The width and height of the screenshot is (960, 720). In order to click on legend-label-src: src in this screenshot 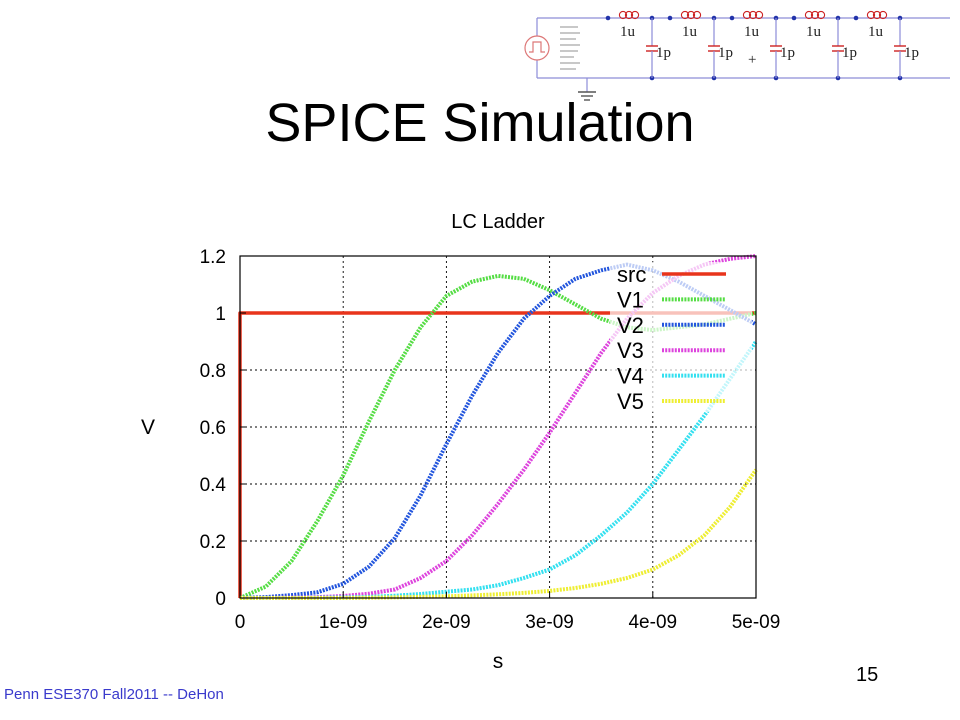, I will do `click(631, 274)`.